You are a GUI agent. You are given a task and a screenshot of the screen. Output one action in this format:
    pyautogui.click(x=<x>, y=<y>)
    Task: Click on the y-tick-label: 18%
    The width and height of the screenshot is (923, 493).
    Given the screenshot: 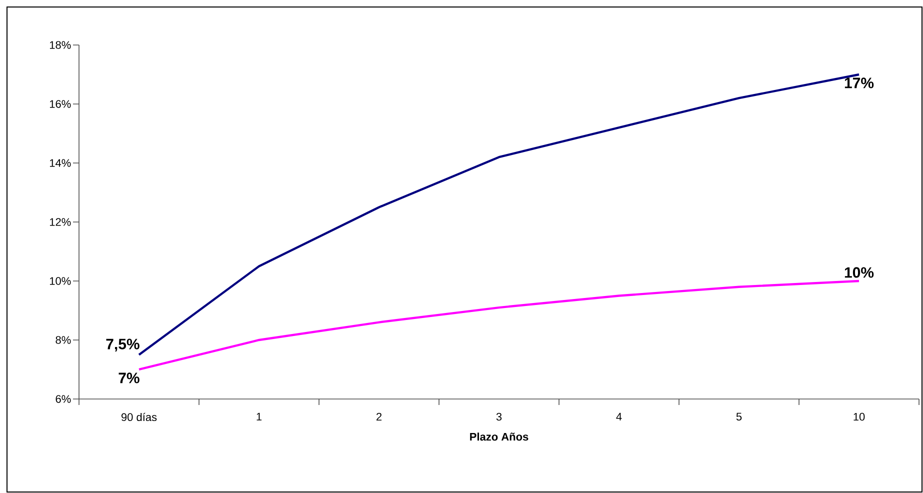 What is the action you would take?
    pyautogui.click(x=60, y=45)
    